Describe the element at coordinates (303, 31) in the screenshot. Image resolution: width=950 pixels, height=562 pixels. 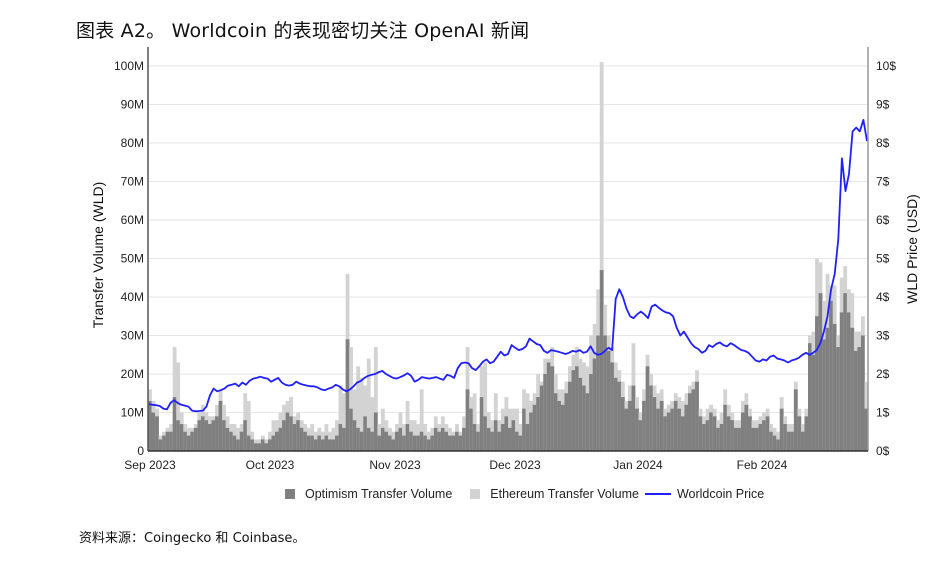
I see `chart-title: 图表 A2。 Worldcoin 的表现密切关注 OpenAI 新闻` at that location.